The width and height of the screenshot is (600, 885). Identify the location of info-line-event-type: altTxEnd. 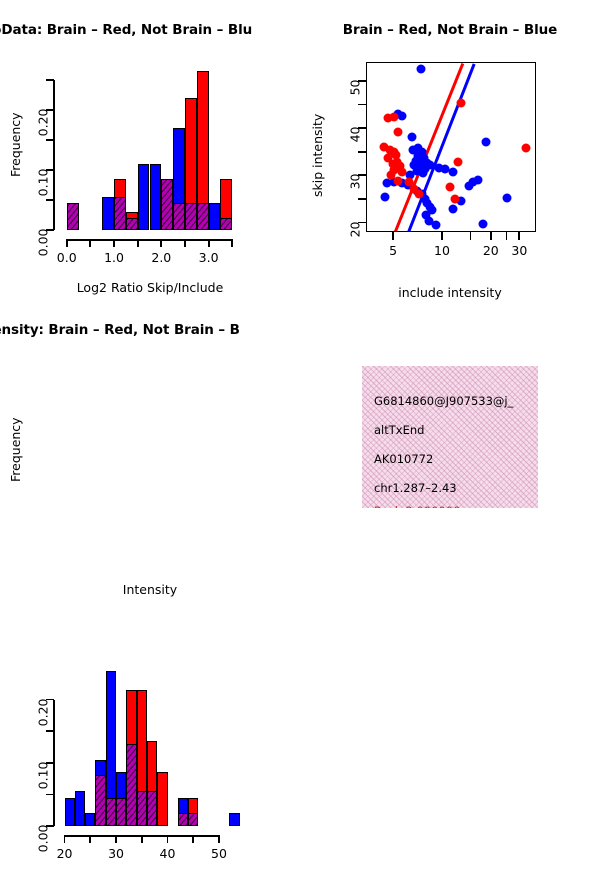
(399, 430).